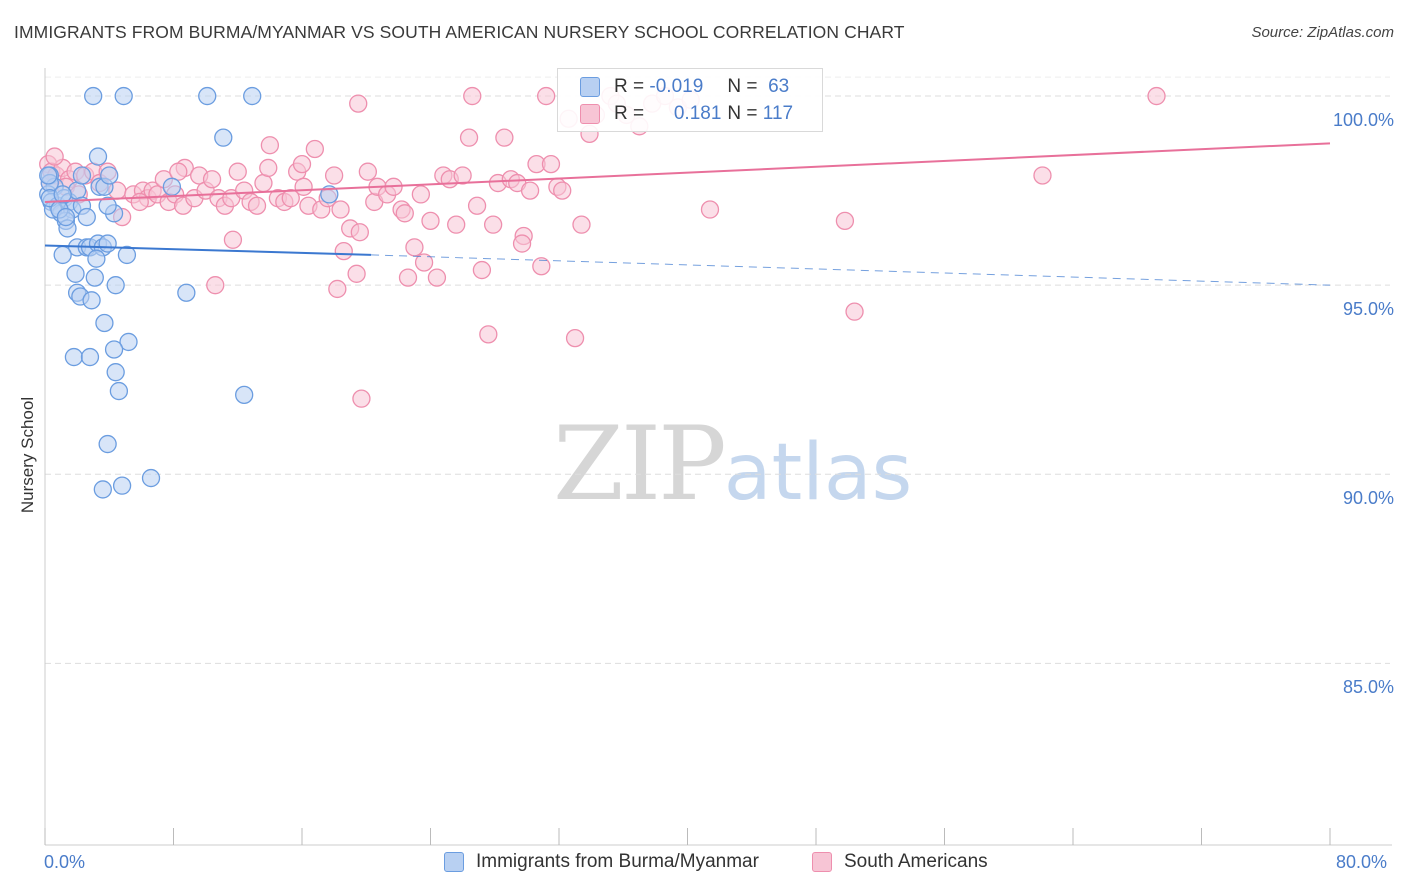  What do you see at coordinates (676, 86) in the screenshot?
I see `legend-r-value: -0.019` at bounding box center [676, 86].